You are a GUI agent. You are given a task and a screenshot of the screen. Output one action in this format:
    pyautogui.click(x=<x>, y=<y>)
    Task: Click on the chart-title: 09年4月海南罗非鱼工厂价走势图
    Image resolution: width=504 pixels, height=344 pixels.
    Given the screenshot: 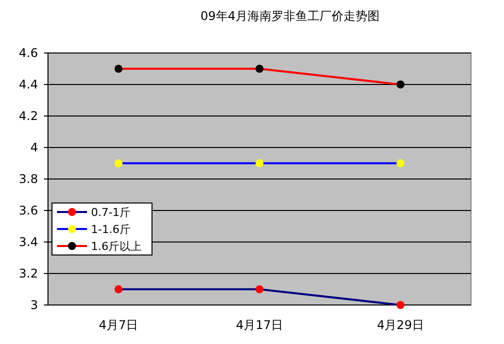 What is the action you would take?
    pyautogui.click(x=290, y=16)
    